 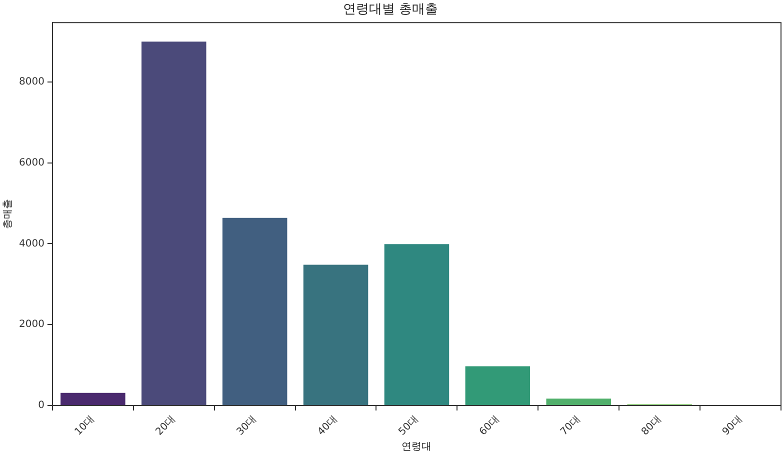 What do you see at coordinates (31, 162) in the screenshot?
I see `y-tick-label: 6000` at bounding box center [31, 162].